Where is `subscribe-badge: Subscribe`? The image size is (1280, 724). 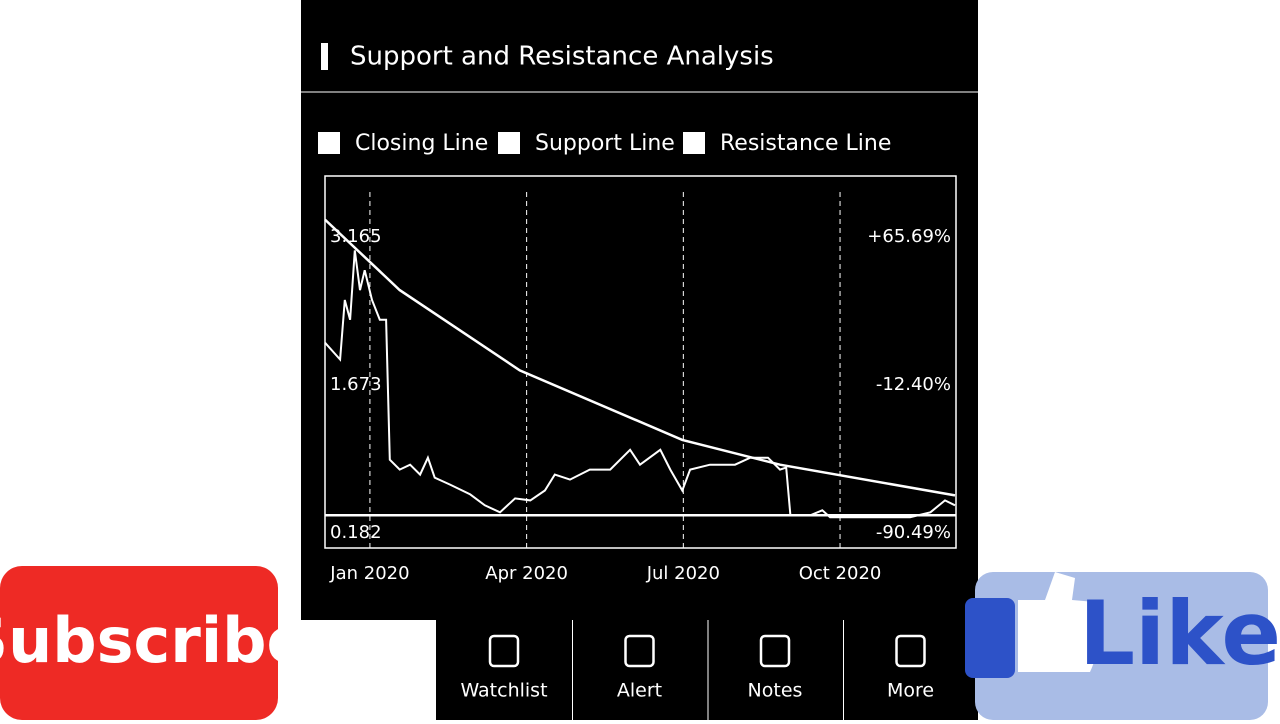
subscribe-badge: Subscribe is located at coordinates (154, 643).